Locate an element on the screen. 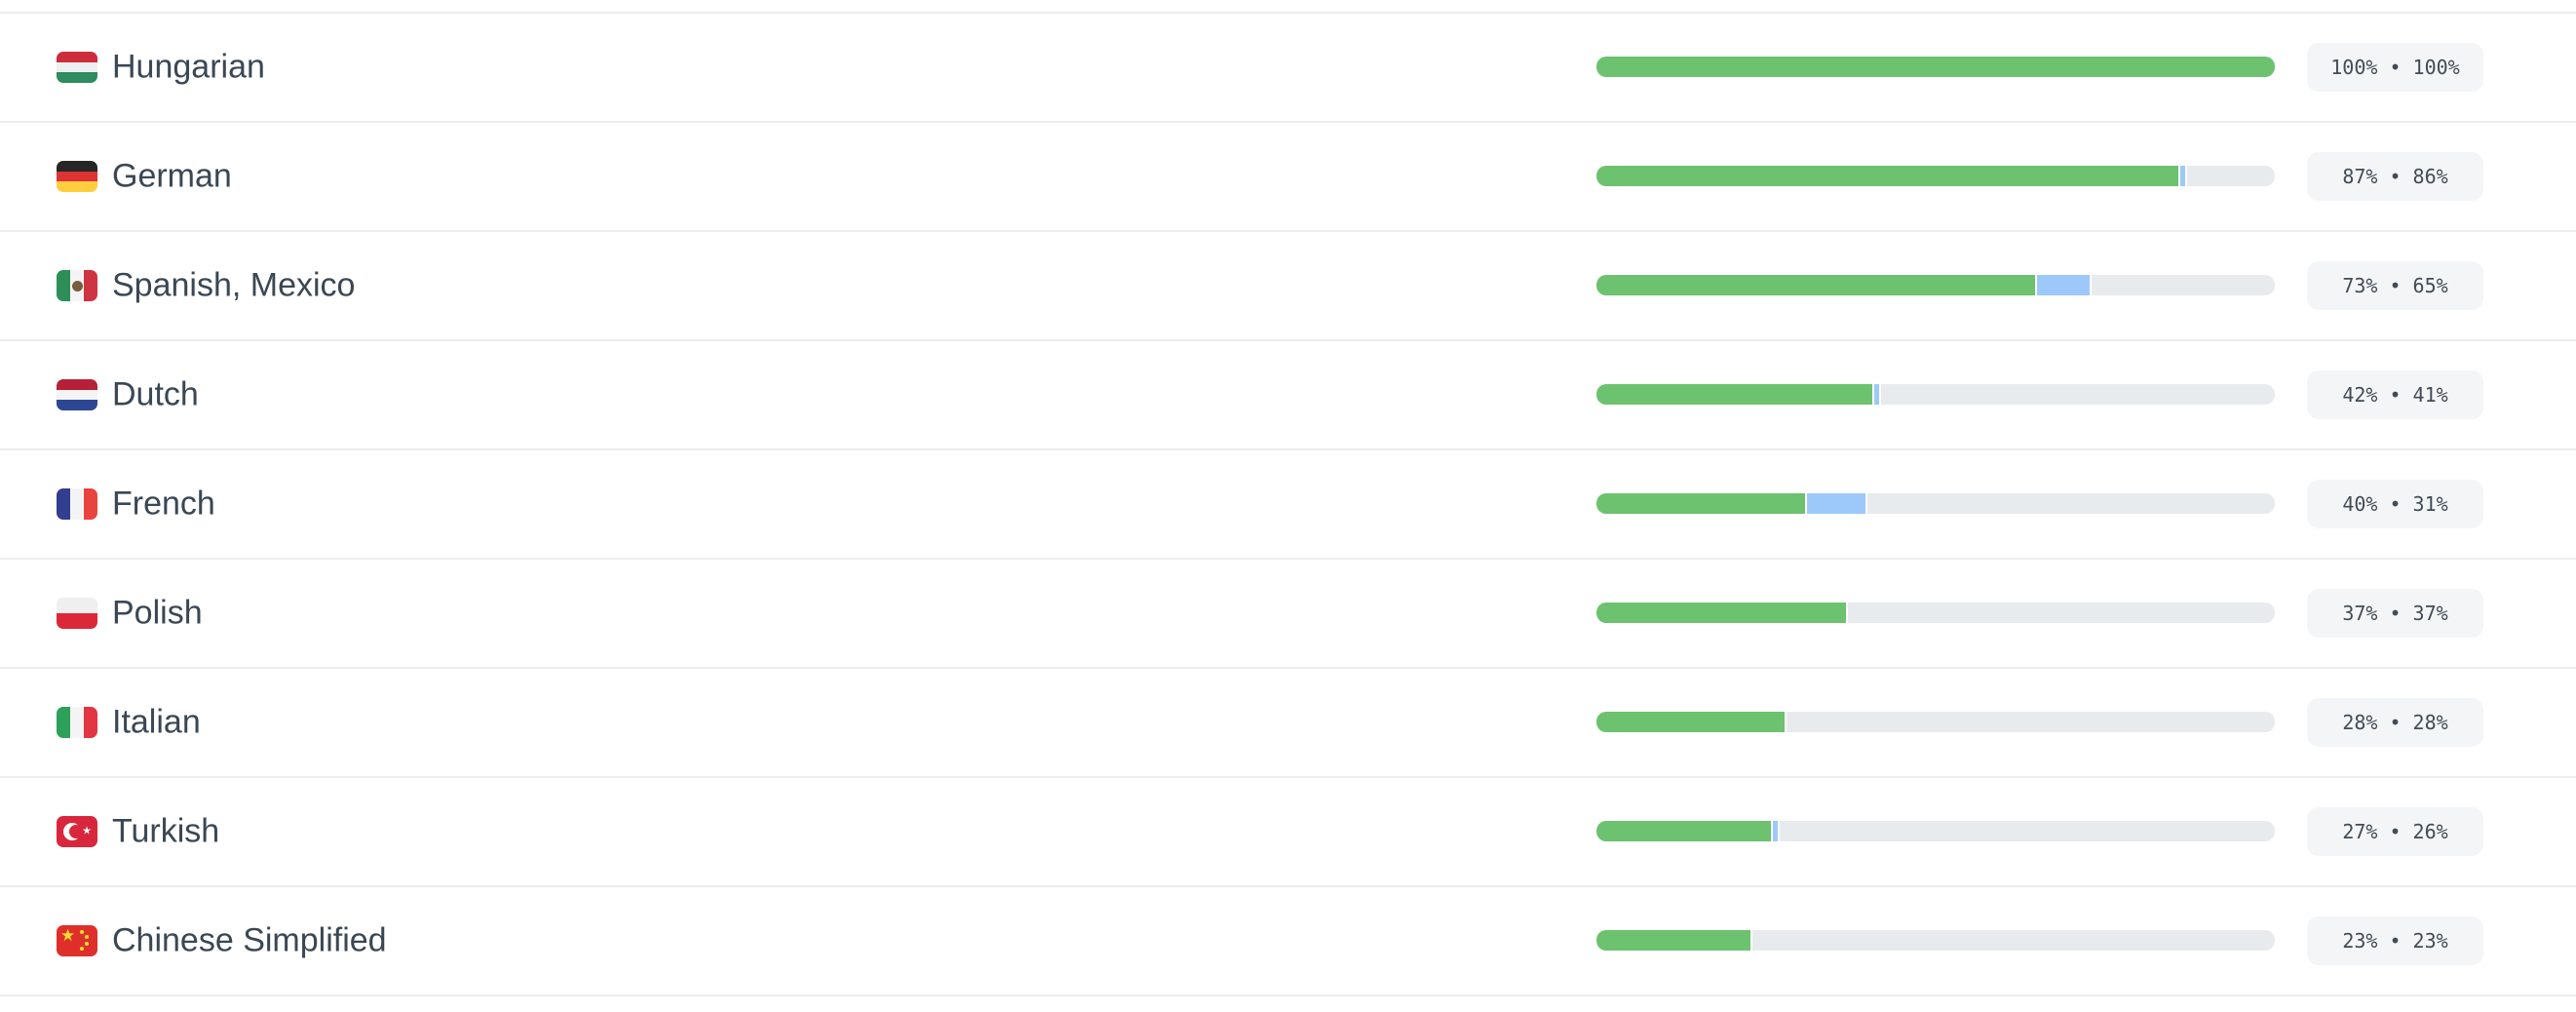 The image size is (2576, 1012). language-name: Italian is located at coordinates (156, 722).